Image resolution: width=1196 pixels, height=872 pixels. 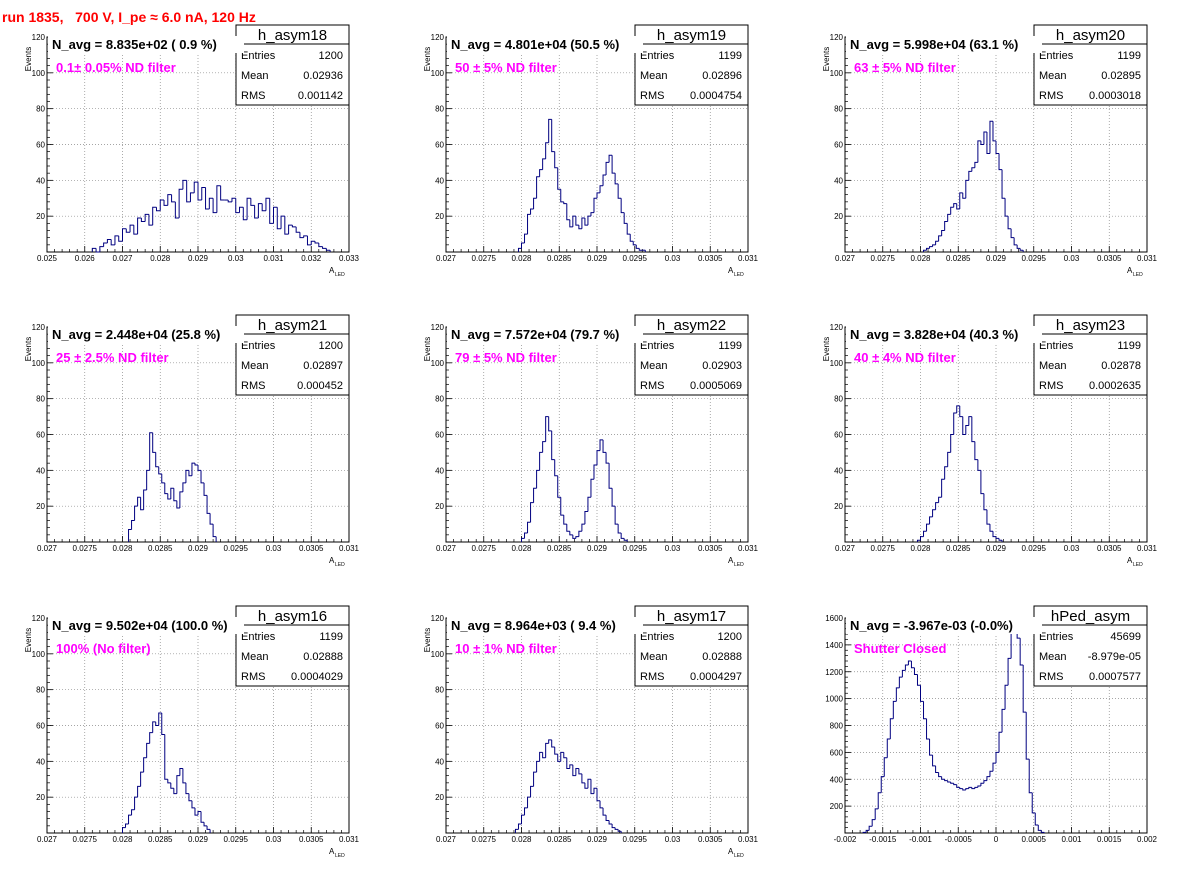 I want to click on stat-label: RMS, so click(x=652, y=677).